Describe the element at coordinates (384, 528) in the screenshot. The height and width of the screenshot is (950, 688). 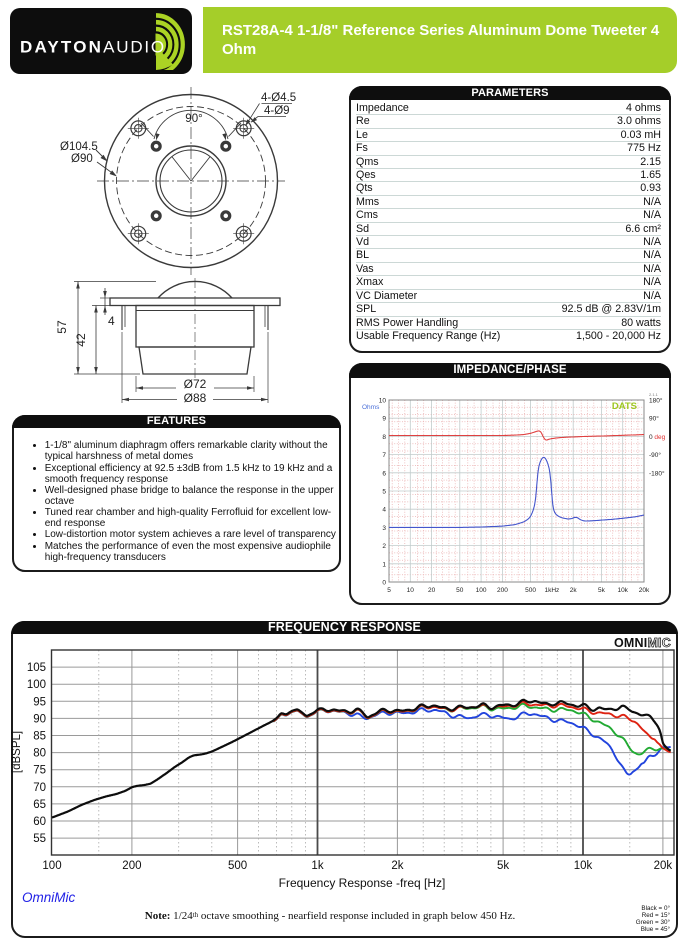
I see `svg-text: 3` at that location.